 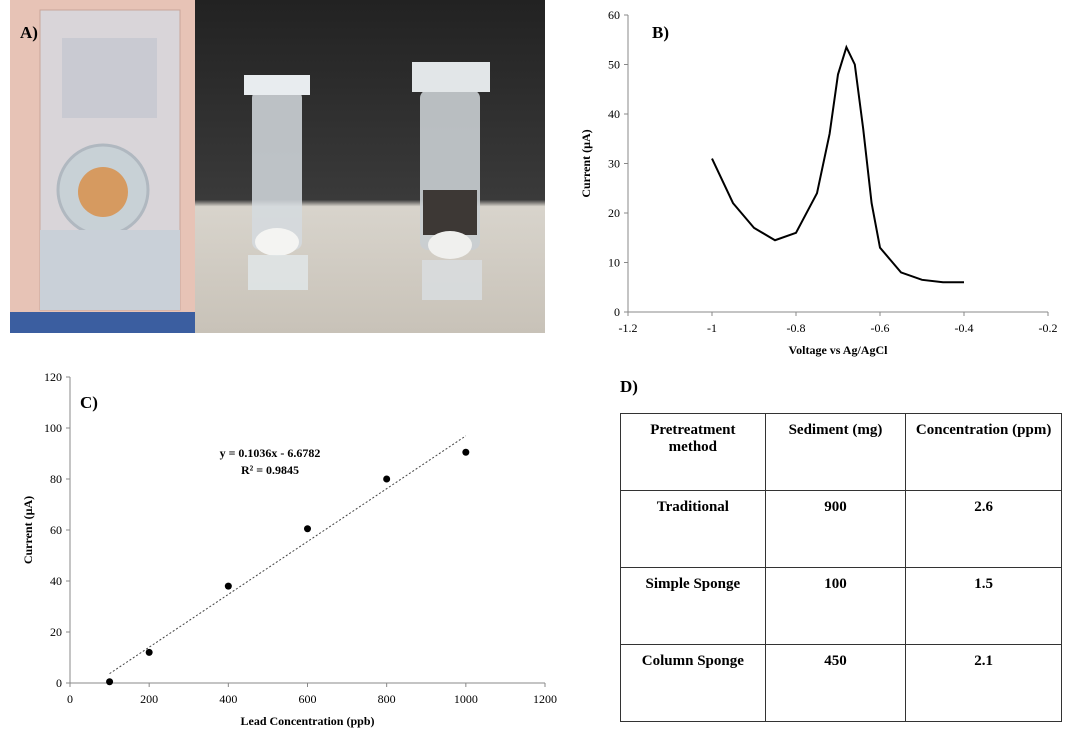 I want to click on table-cell: 900, so click(x=835, y=529).